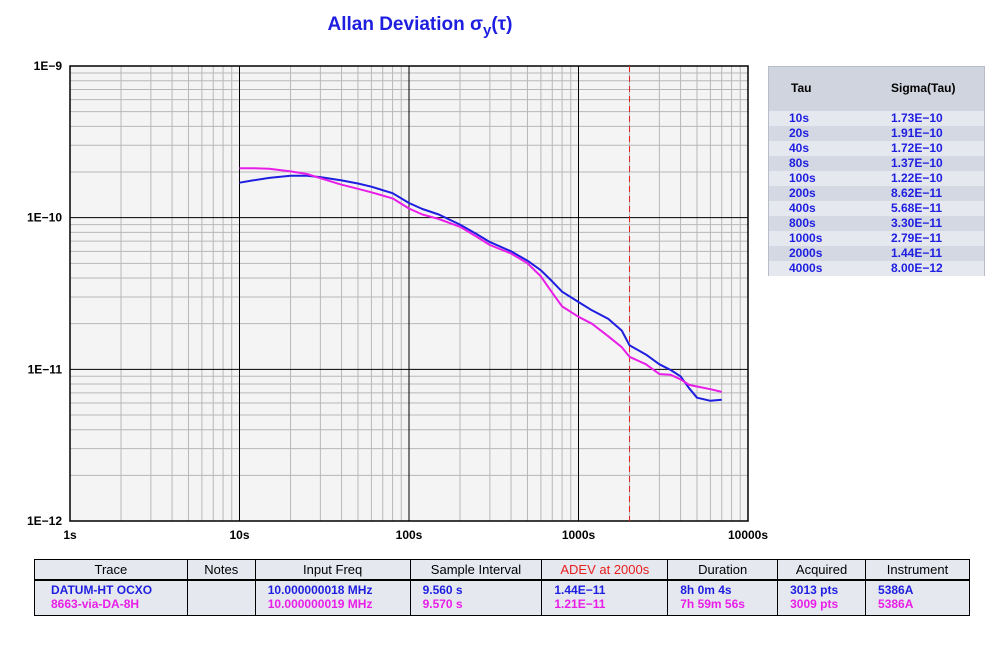 The height and width of the screenshot is (648, 1004). I want to click on sigma-row: 200s 8.62E−11, so click(876, 193).